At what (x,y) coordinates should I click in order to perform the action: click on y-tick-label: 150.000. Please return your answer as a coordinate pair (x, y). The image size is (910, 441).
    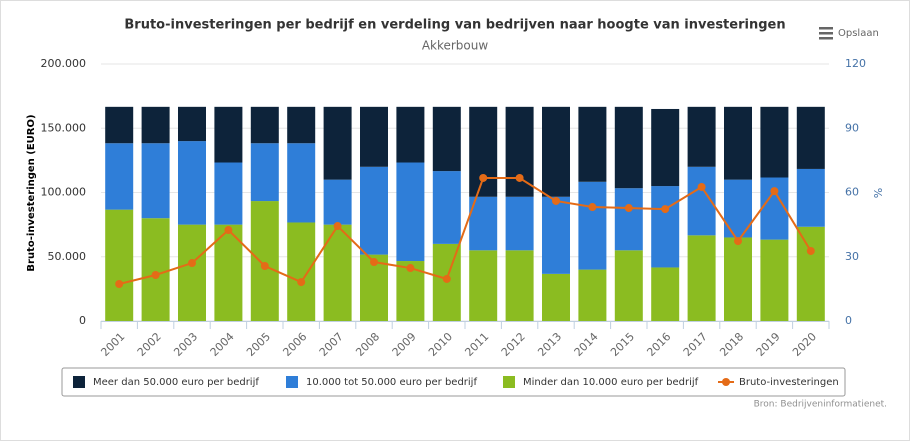
    Looking at the image, I should click on (64, 127).